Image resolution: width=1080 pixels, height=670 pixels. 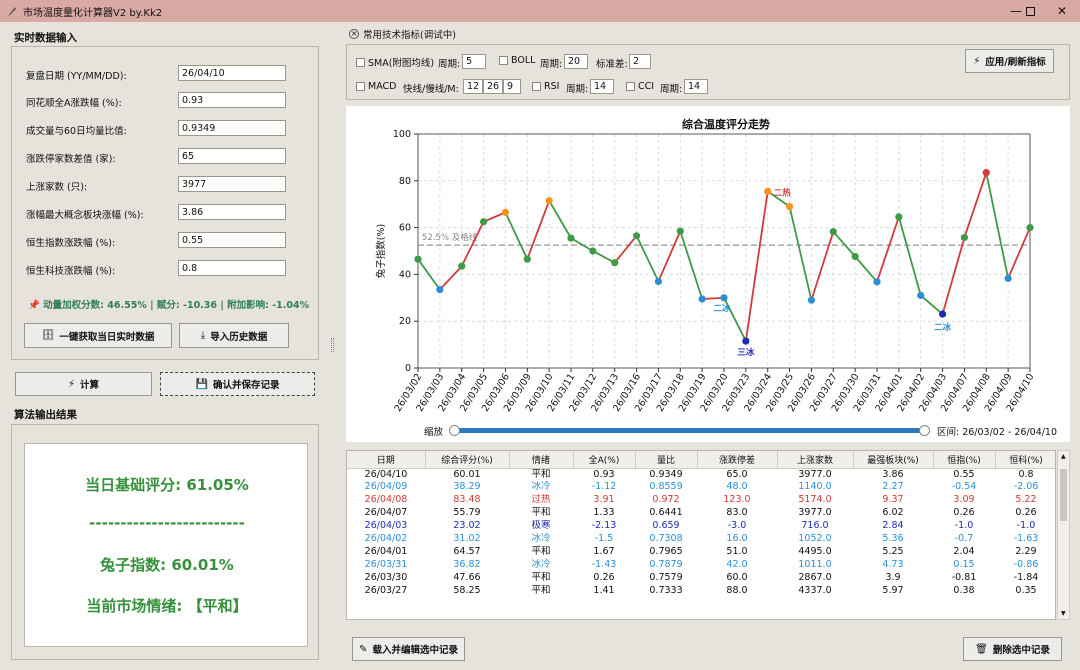 I want to click on confirm-save-button: 💾 确认并保存记录, so click(x=237, y=384).